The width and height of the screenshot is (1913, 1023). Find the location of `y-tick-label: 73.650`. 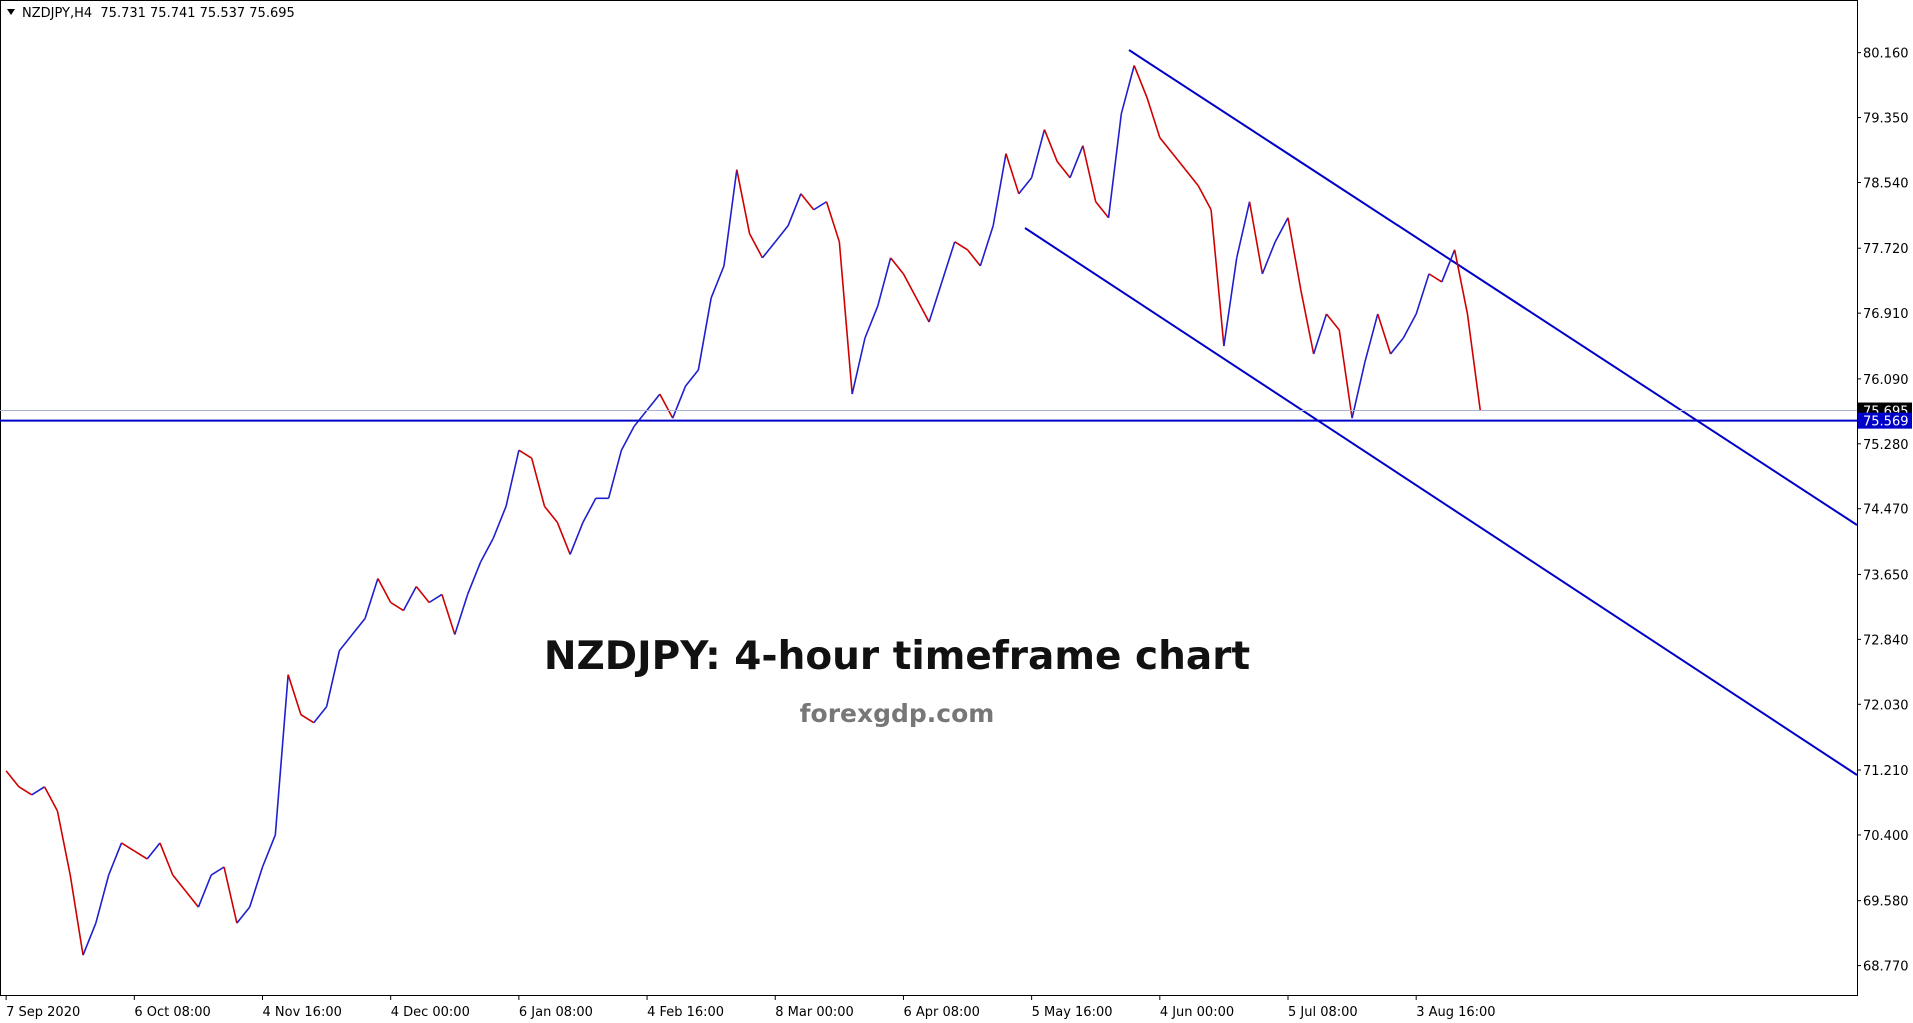

y-tick-label: 73.650 is located at coordinates (1886, 575).